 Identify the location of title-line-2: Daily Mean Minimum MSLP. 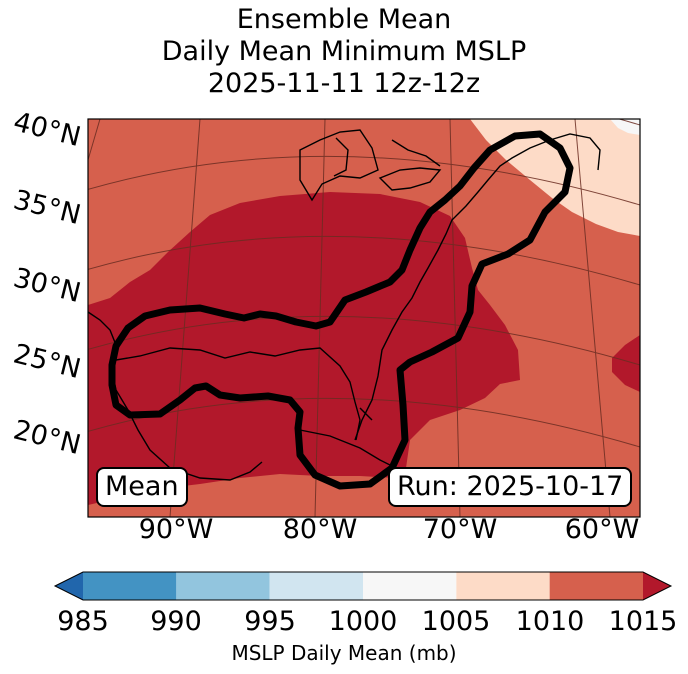
(344, 51).